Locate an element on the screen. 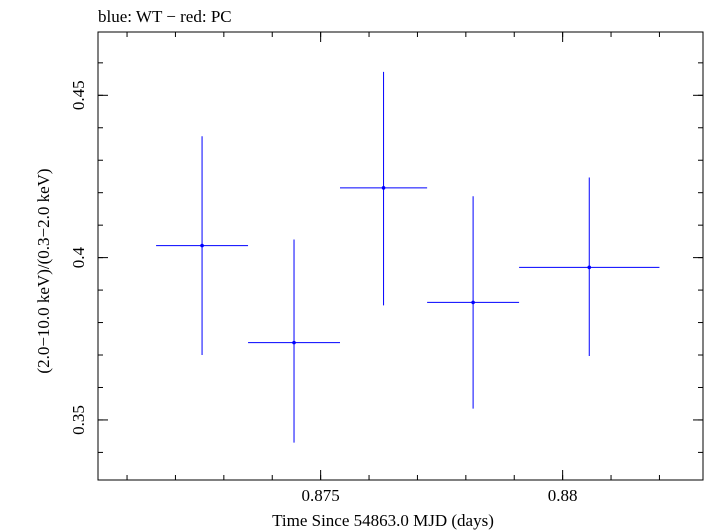 The width and height of the screenshot is (705, 532). y-tick-label: 0.35 is located at coordinates (78, 420).